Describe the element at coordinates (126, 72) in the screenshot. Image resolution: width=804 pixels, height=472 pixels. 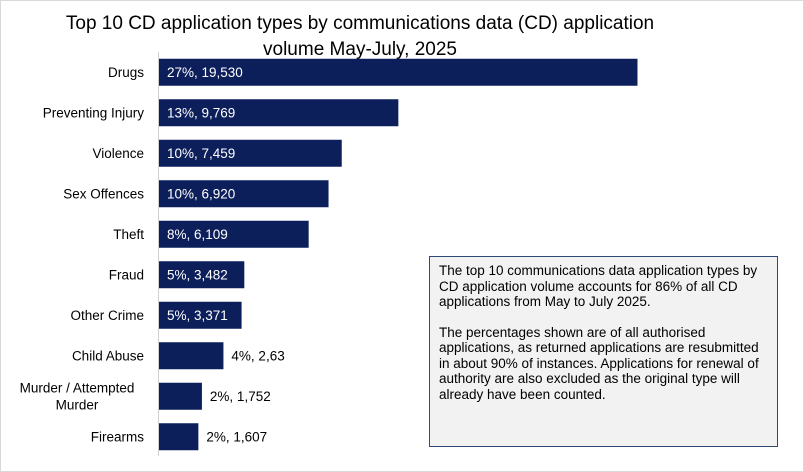
I see `category-label: Drugs` at that location.